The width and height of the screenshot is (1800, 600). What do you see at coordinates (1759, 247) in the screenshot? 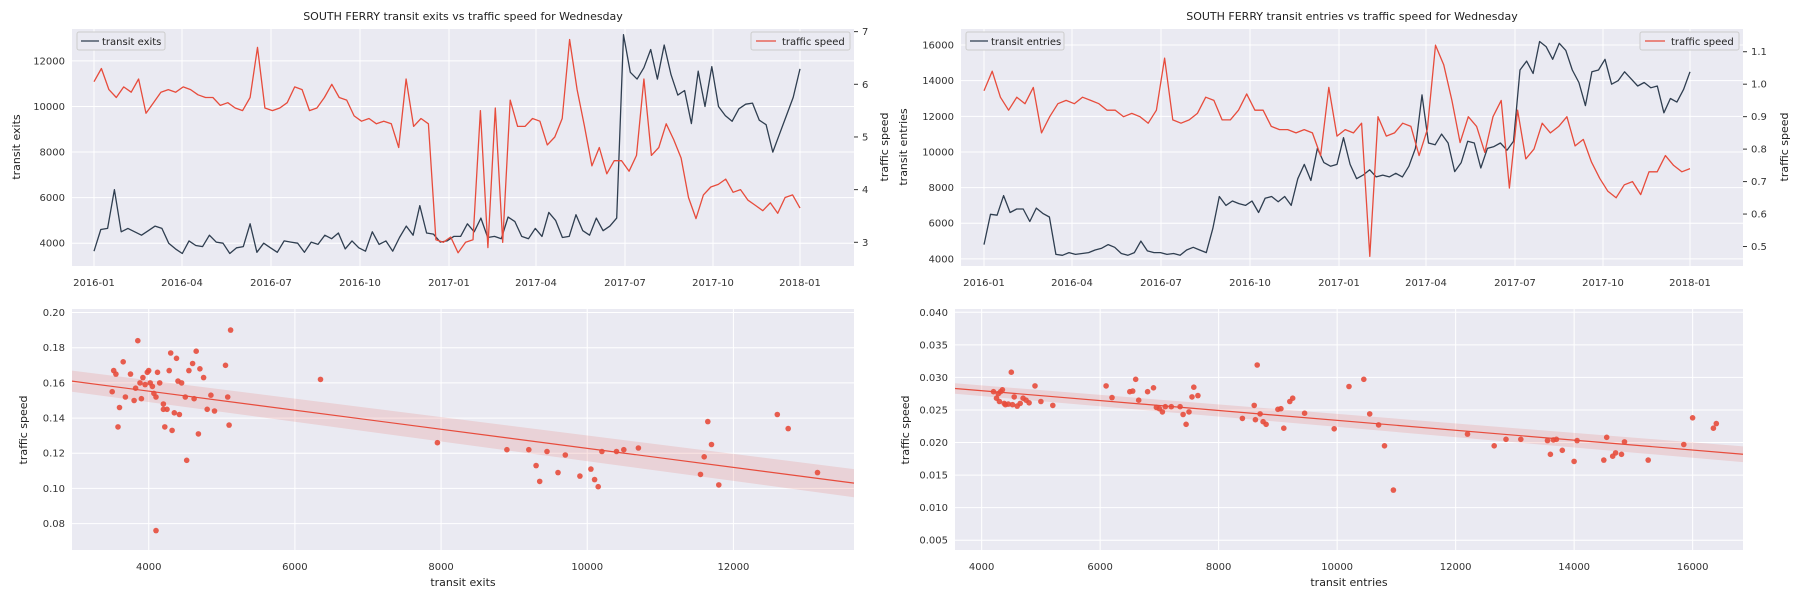
I see `right-tick-label: 0.5` at bounding box center [1759, 247].